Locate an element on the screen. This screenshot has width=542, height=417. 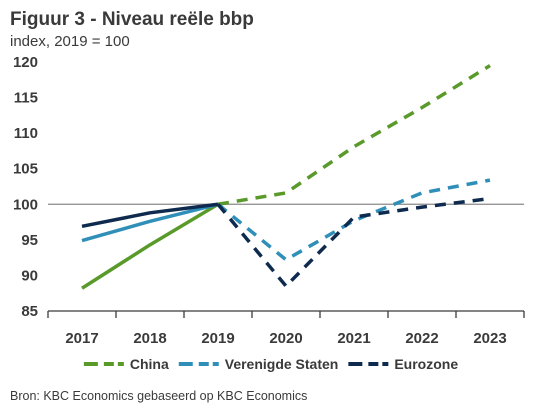
series-line-eurozone-forecast is located at coordinates (353, 242).